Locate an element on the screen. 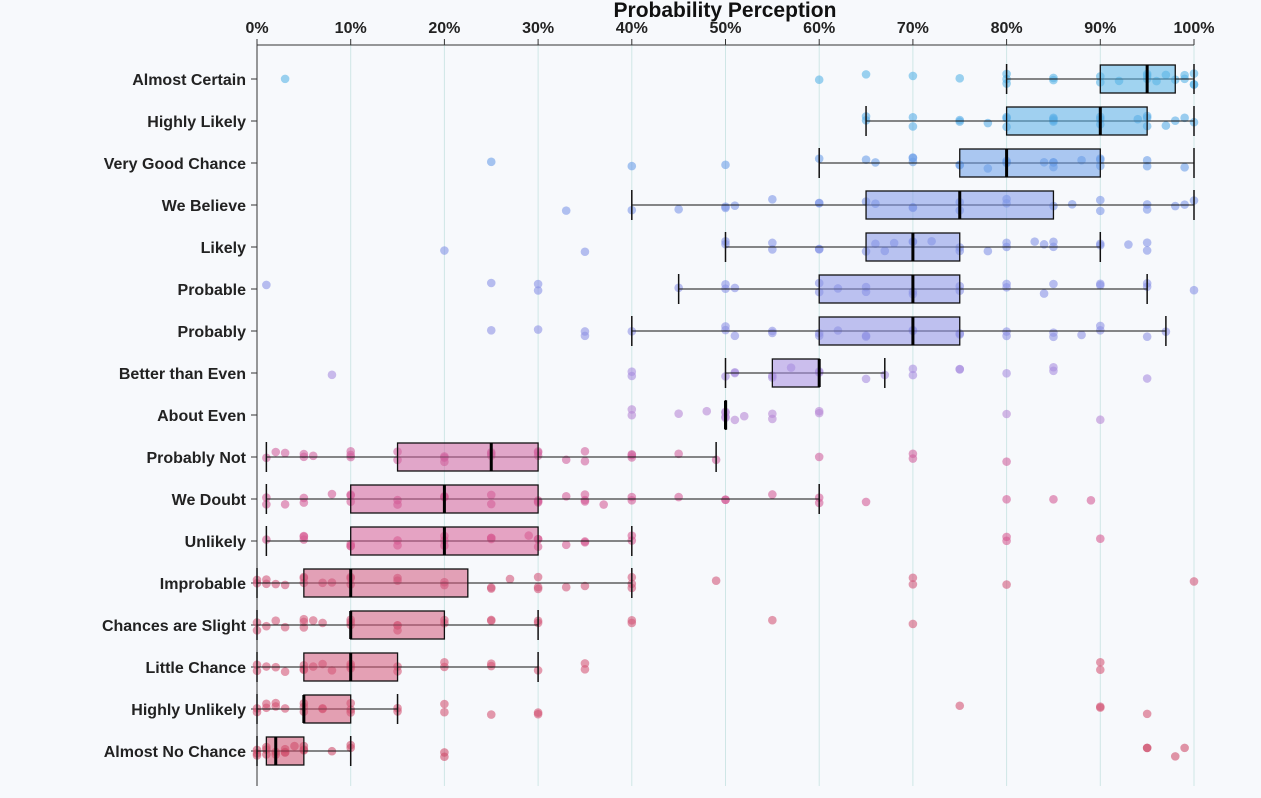  x-tick-label: 20% is located at coordinates (444, 28).